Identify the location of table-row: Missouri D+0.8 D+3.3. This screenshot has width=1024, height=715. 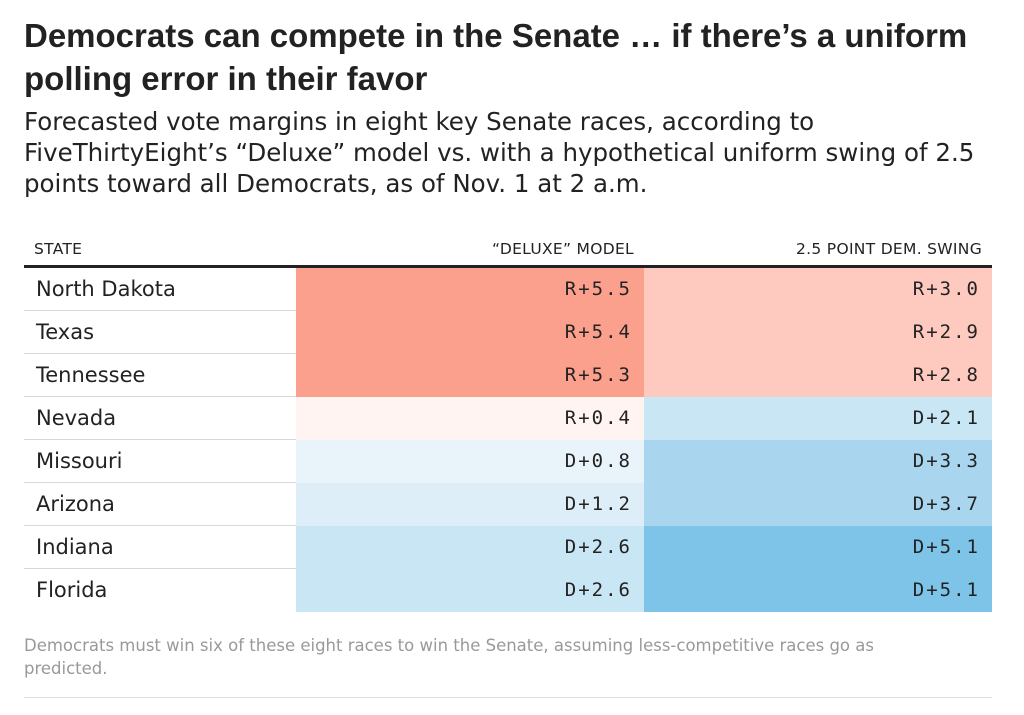
(508, 461).